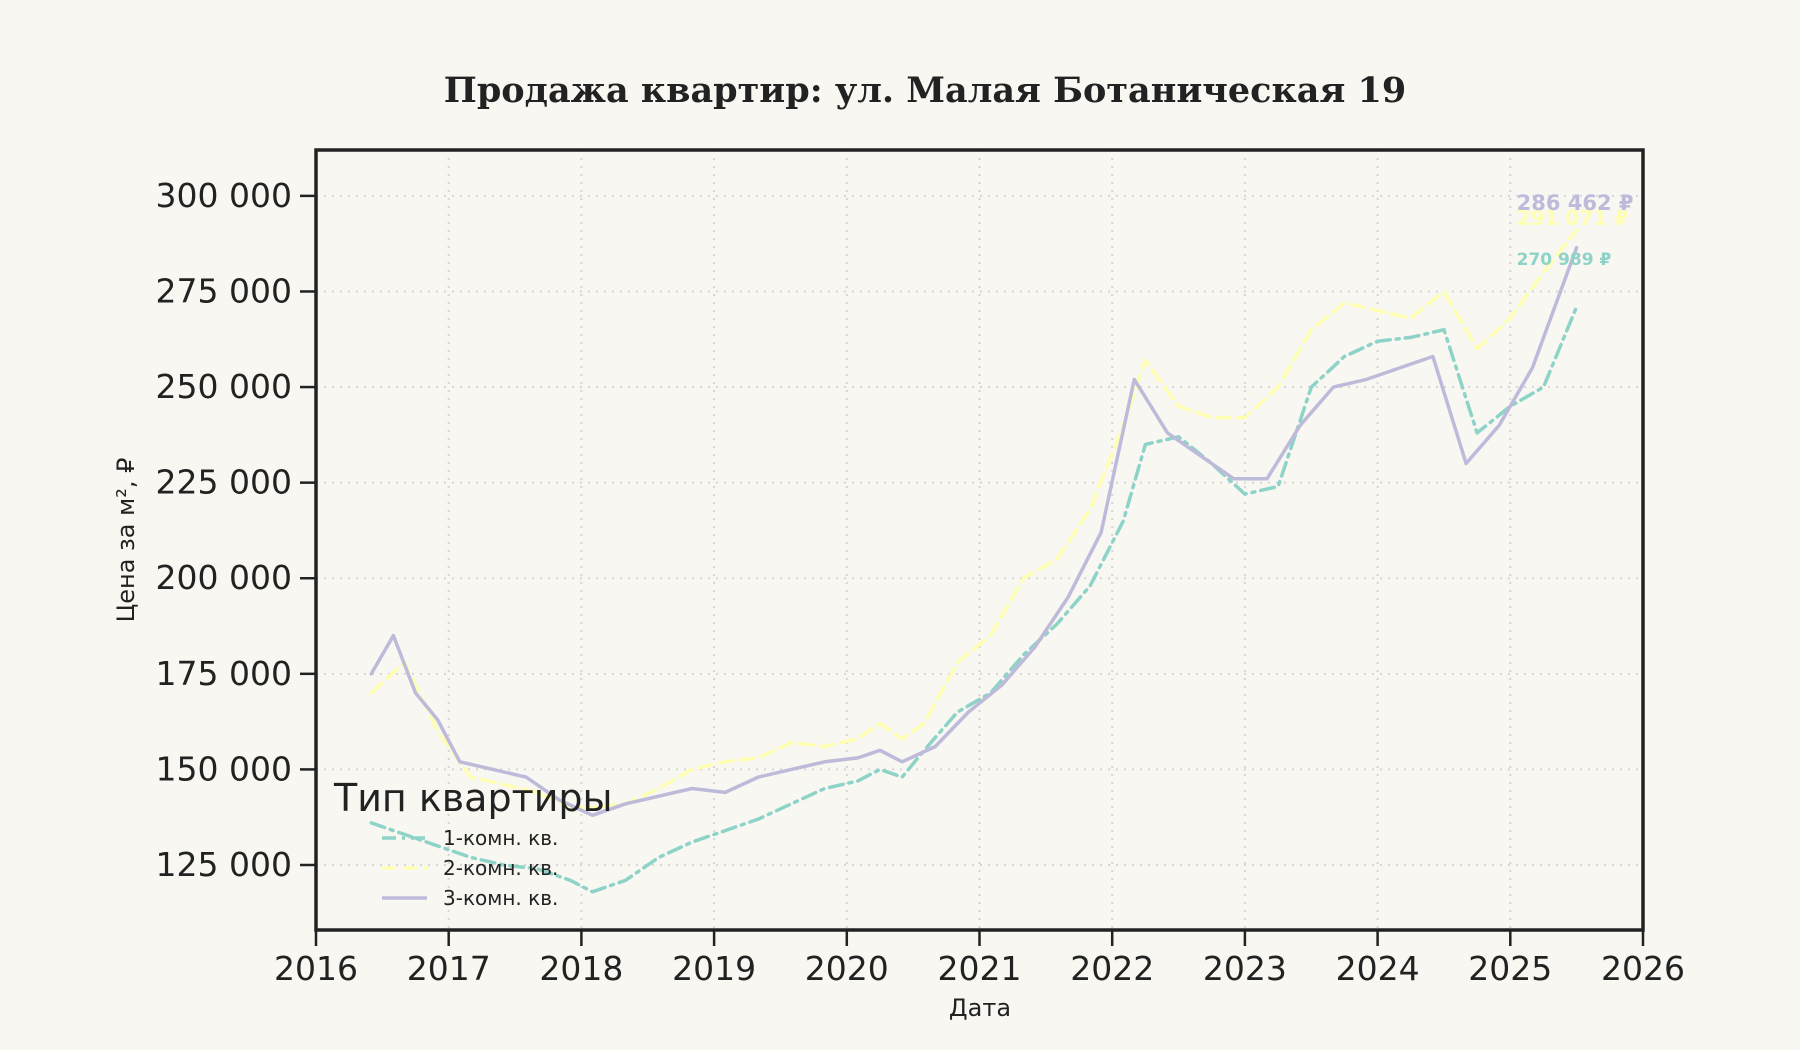  Describe the element at coordinates (714, 968) in the screenshot. I see `x-tick-label: 2019` at that location.